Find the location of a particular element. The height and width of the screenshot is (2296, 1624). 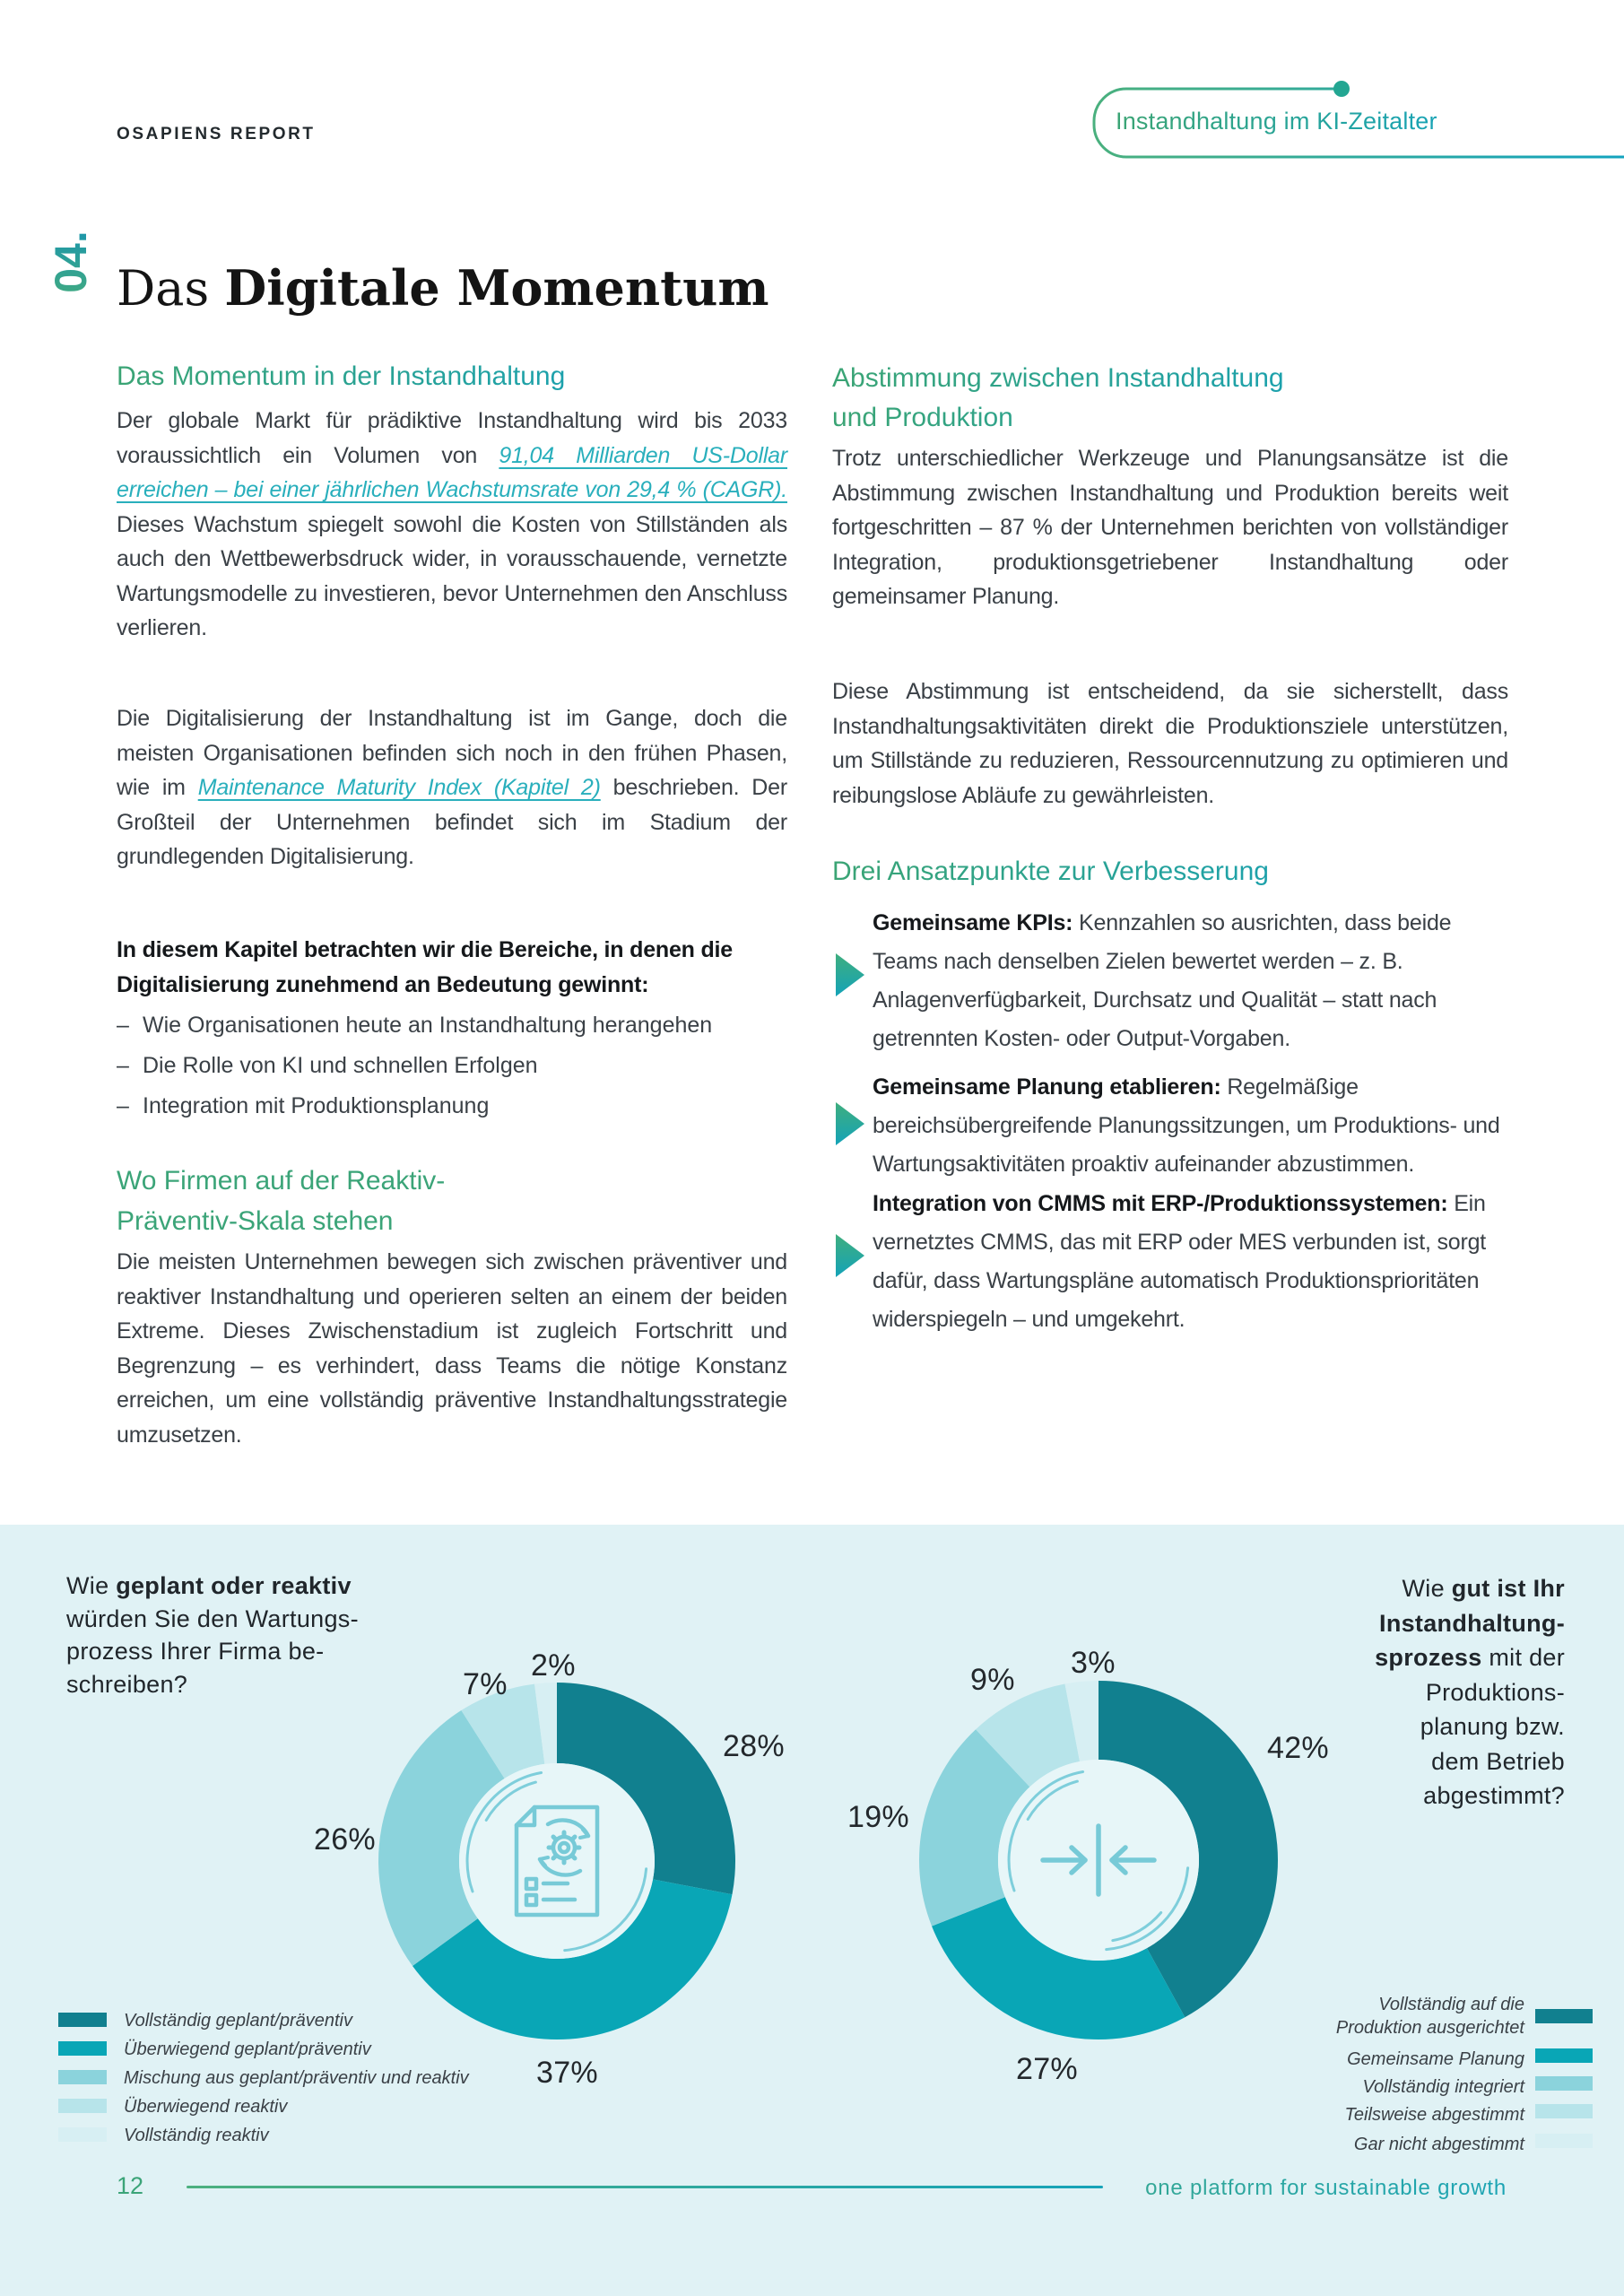

donut-chart-wartungsprozess is located at coordinates (557, 1863).